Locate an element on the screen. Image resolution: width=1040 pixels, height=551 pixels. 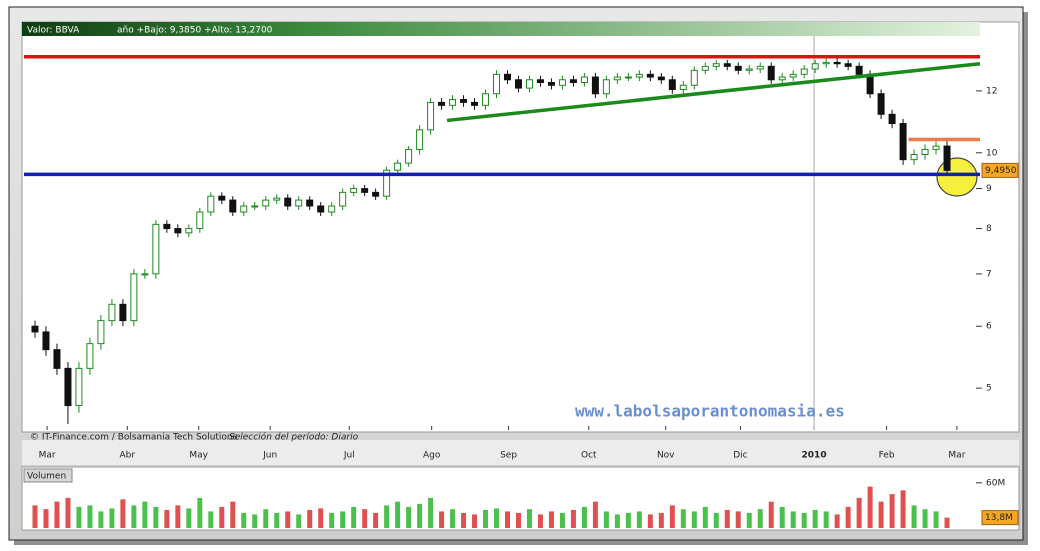
x-tick-label: May is located at coordinates (198, 456).